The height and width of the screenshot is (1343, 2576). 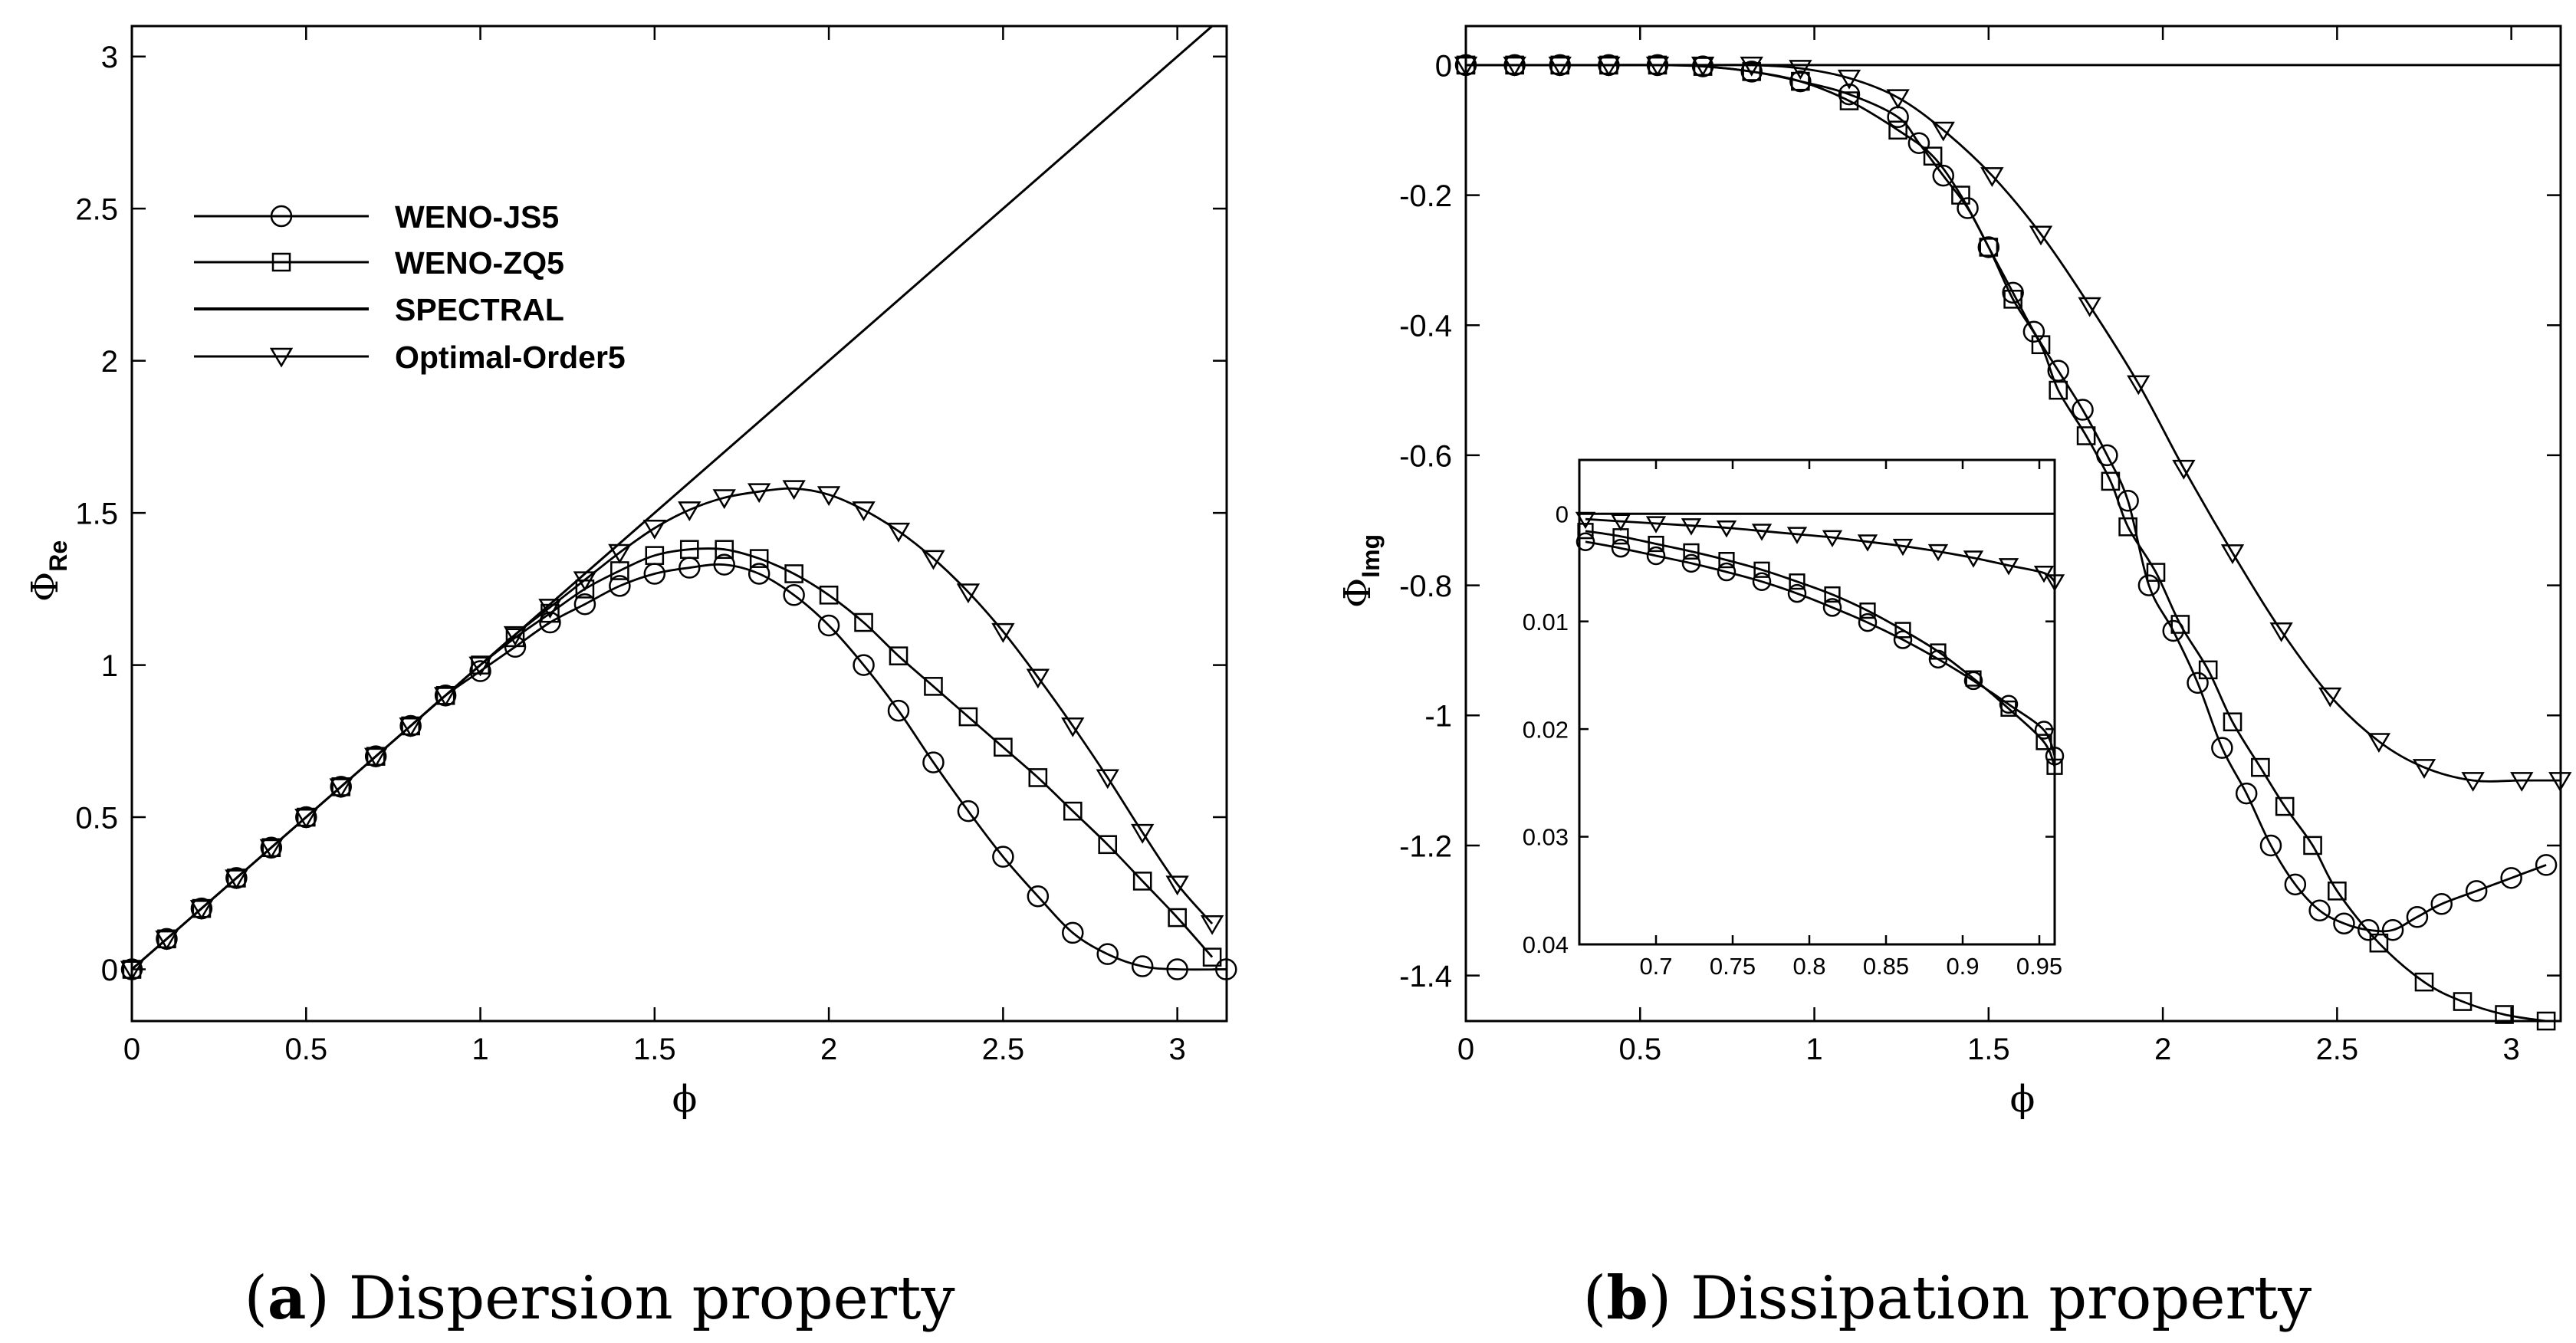 I want to click on panel-b-caption: (b) Dissipation property, so click(x=1948, y=1298).